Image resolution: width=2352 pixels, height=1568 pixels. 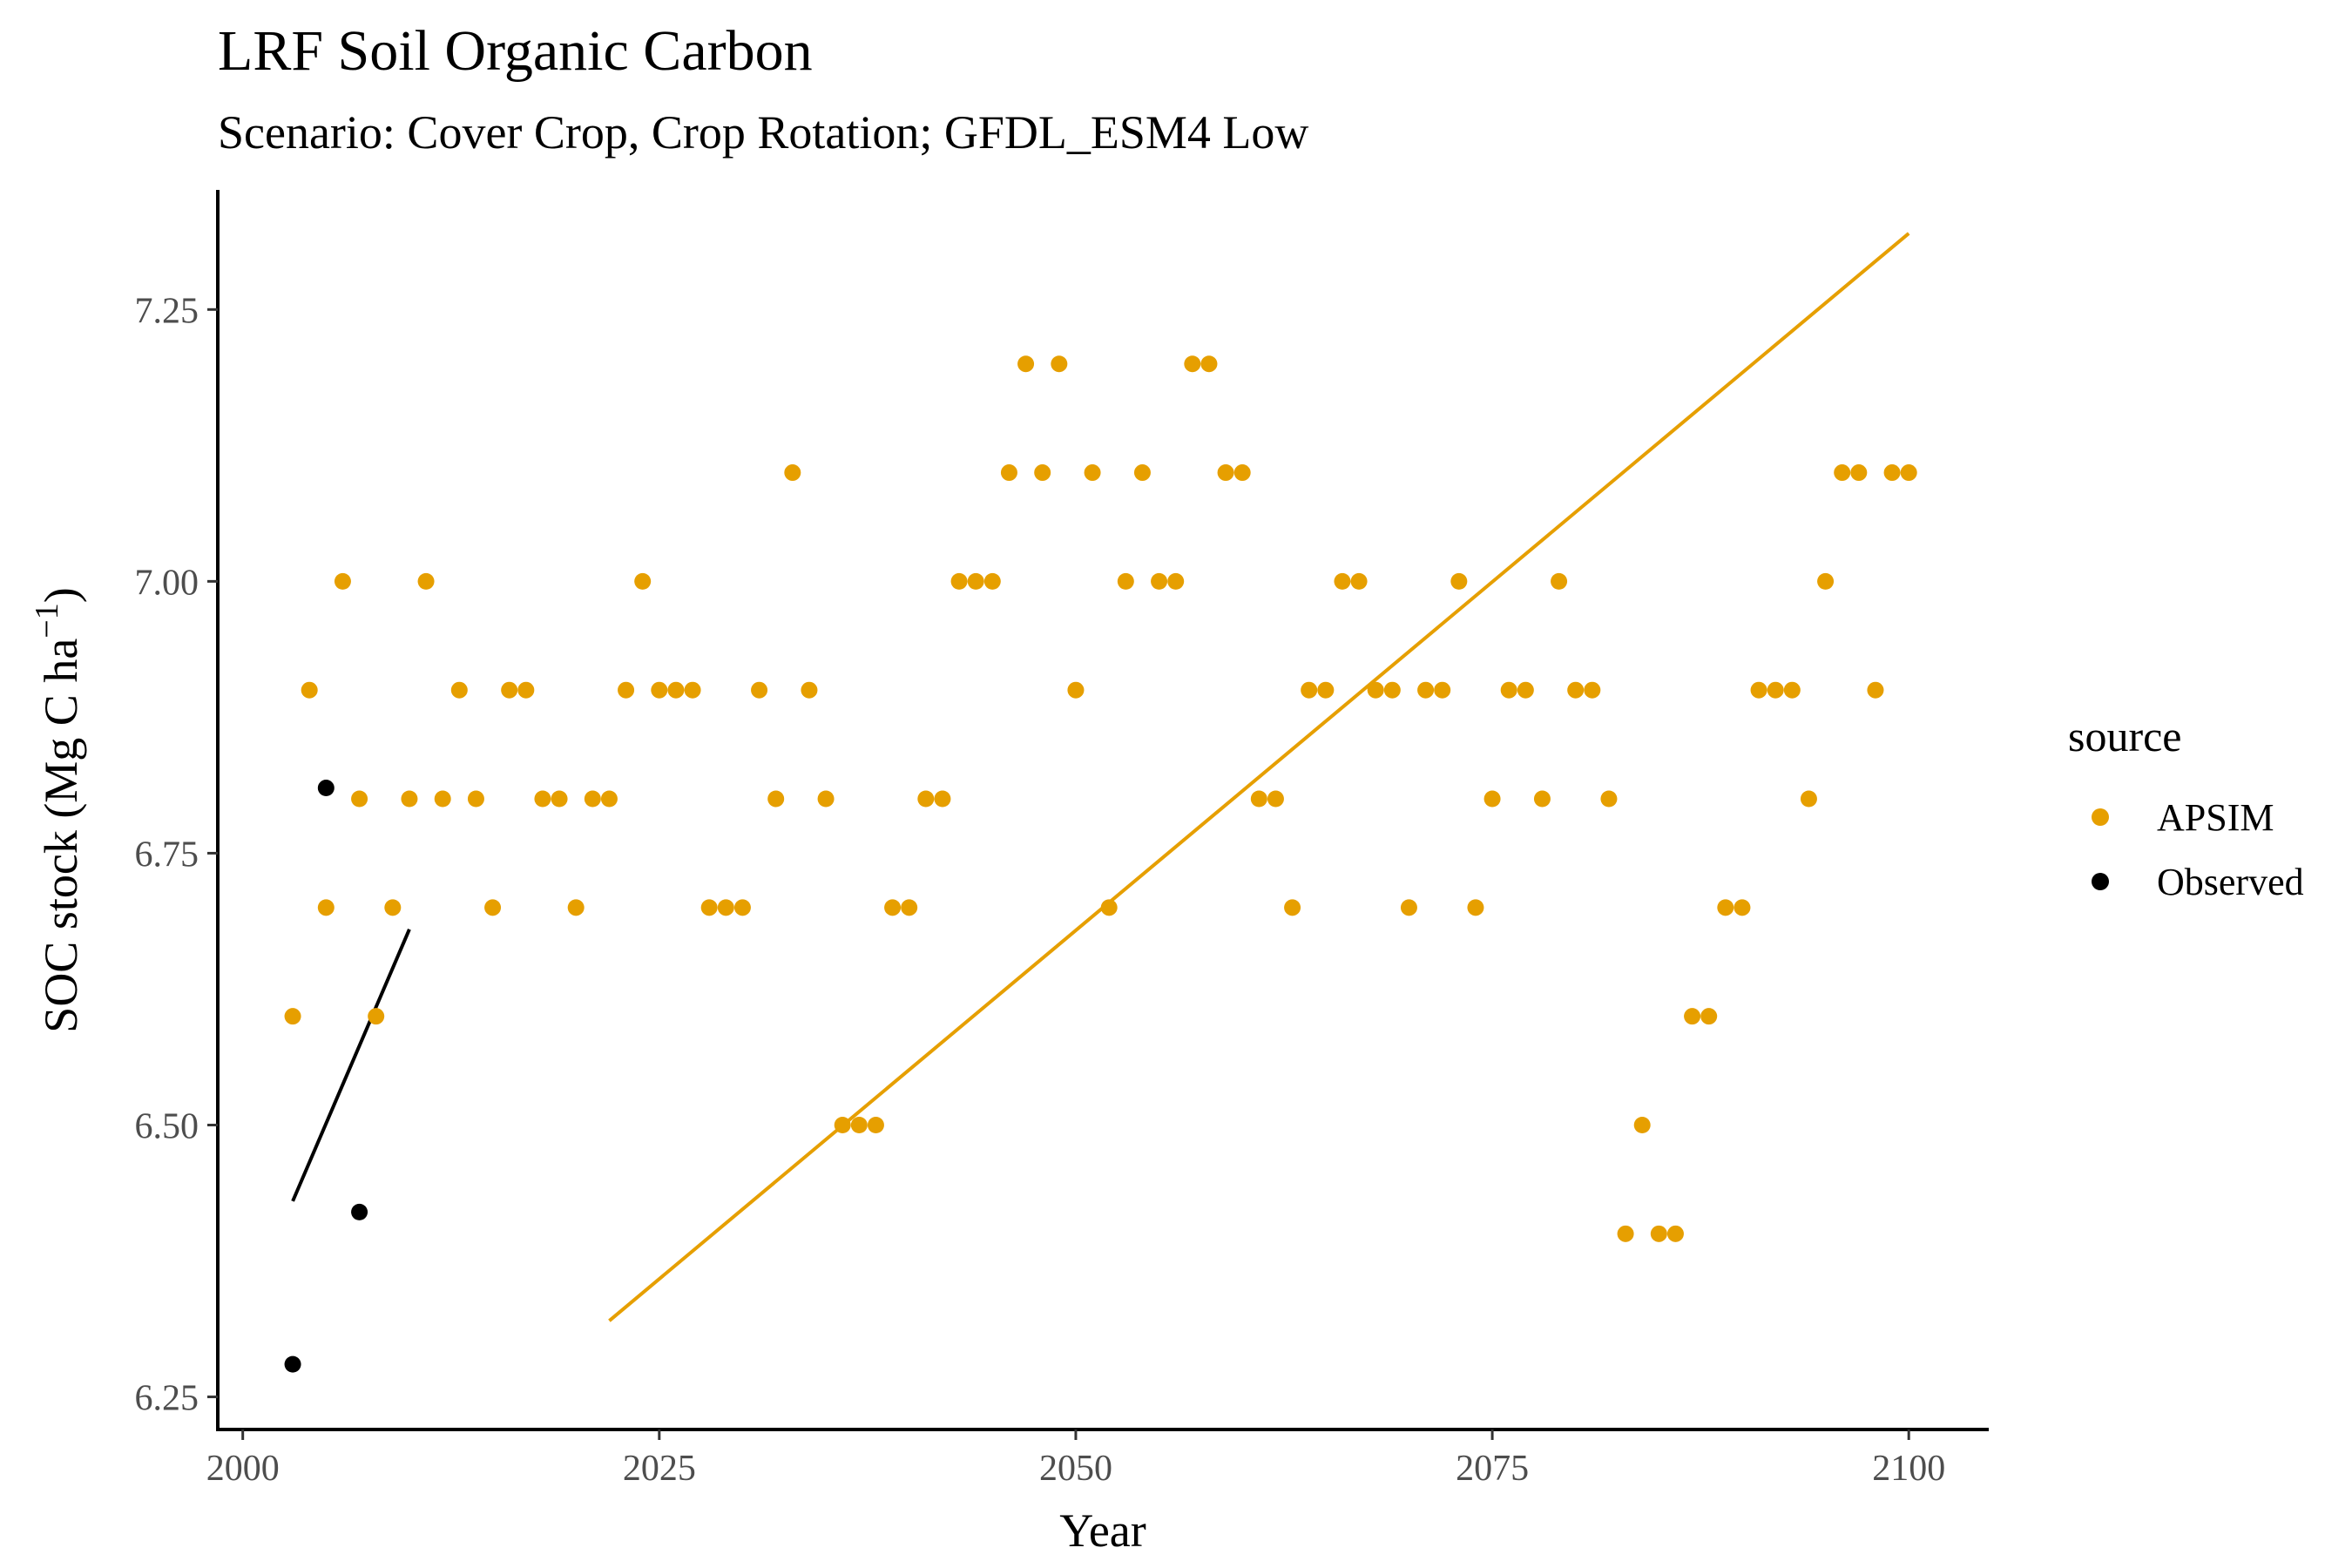 What do you see at coordinates (58, 810) in the screenshot?
I see `y-axis-title: SOC stock (Mg C ha−1)` at bounding box center [58, 810].